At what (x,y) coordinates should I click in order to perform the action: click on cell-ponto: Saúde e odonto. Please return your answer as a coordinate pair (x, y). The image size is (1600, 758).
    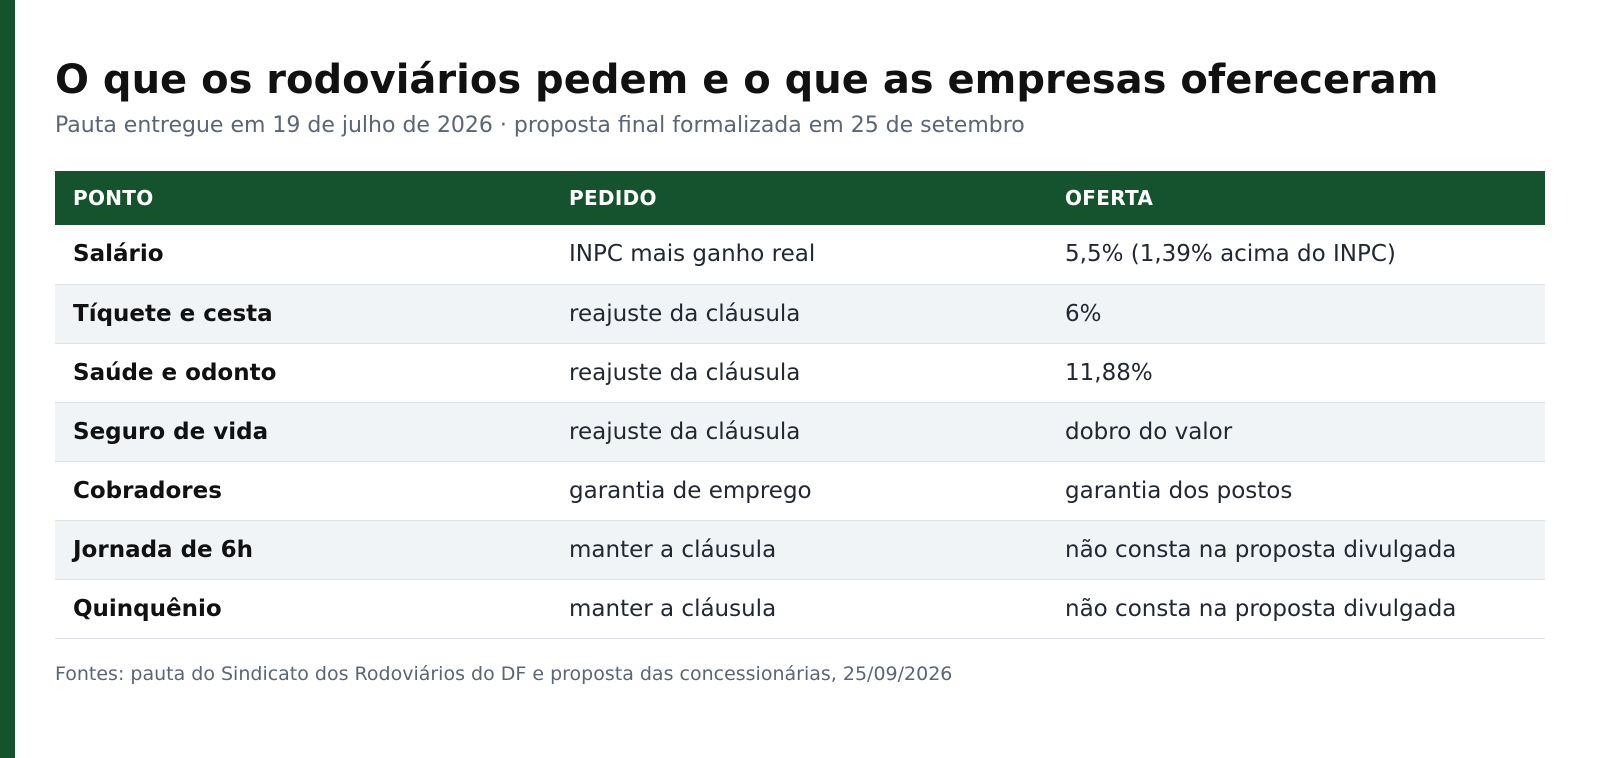
    Looking at the image, I should click on (175, 372).